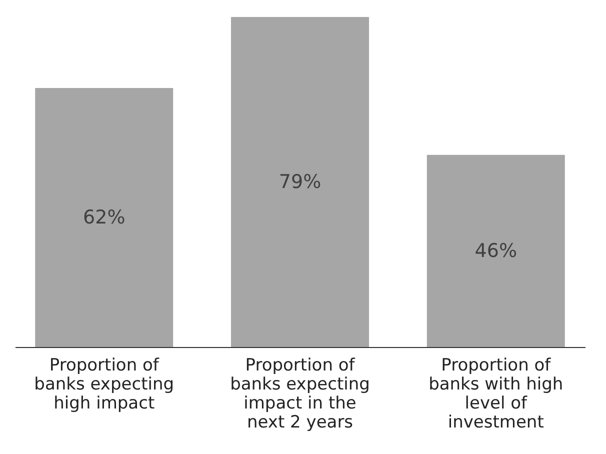 This screenshot has width=606, height=454. What do you see at coordinates (104, 217) in the screenshot?
I see `data-label: 62%` at bounding box center [104, 217].